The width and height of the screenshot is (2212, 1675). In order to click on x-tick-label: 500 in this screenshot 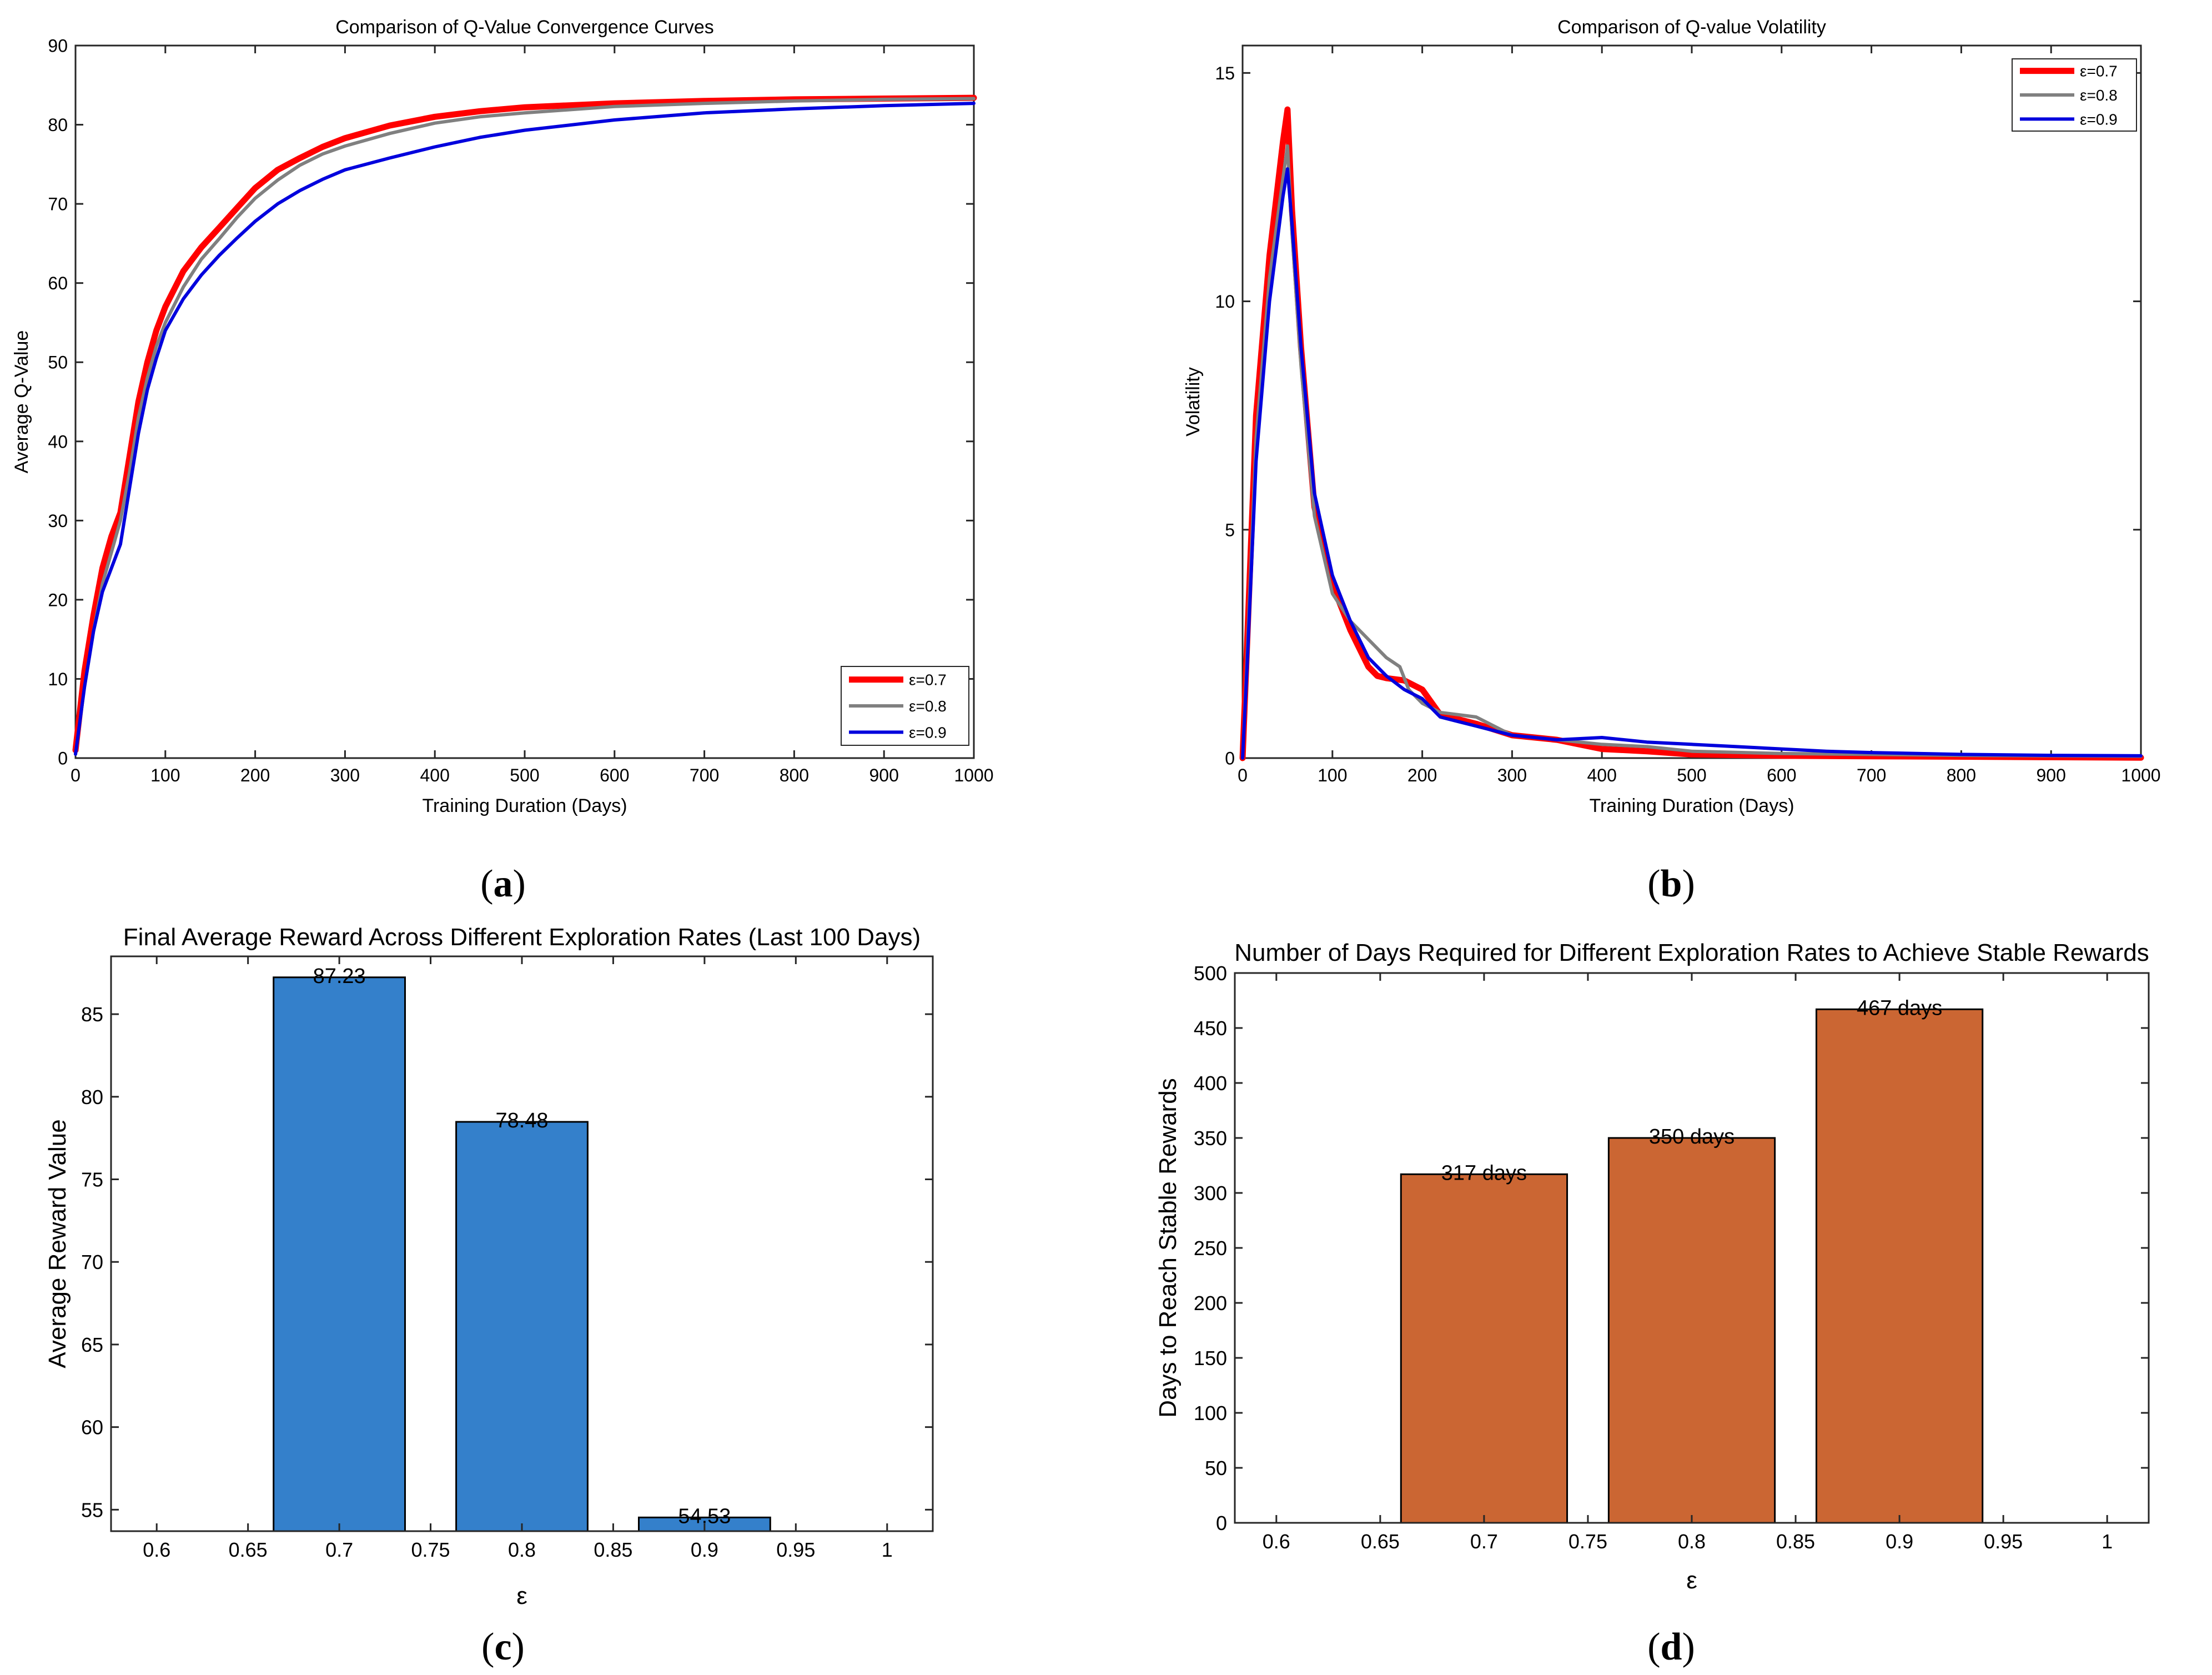, I will do `click(1691, 775)`.